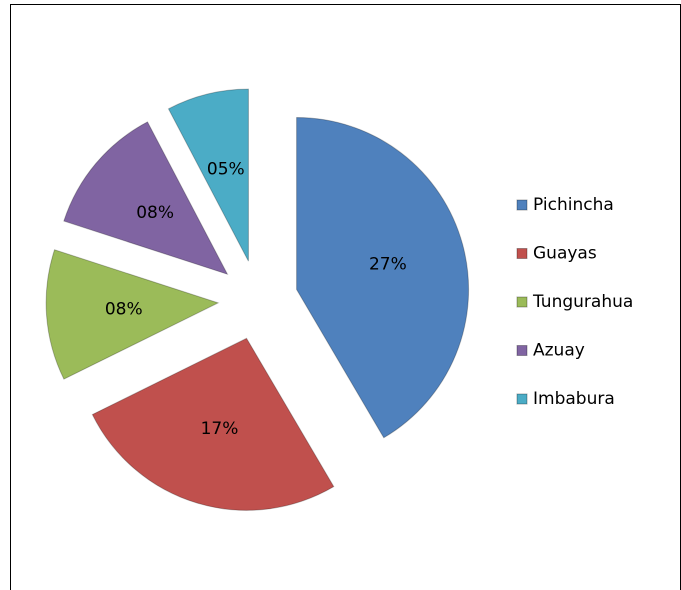  I want to click on data-label: 27%, so click(388, 265).